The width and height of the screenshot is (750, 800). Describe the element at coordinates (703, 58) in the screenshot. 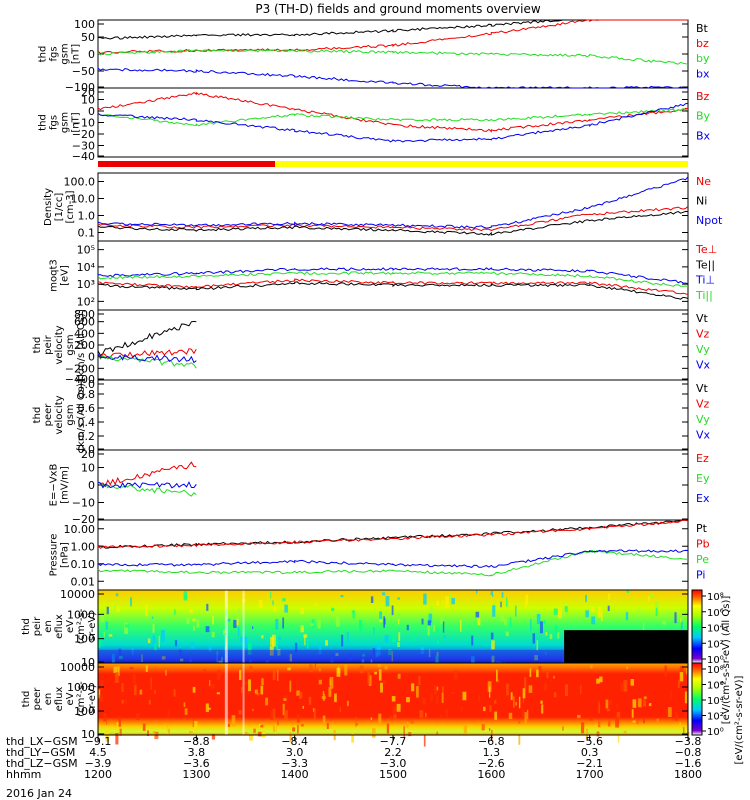

I see `legend-entry: by` at that location.